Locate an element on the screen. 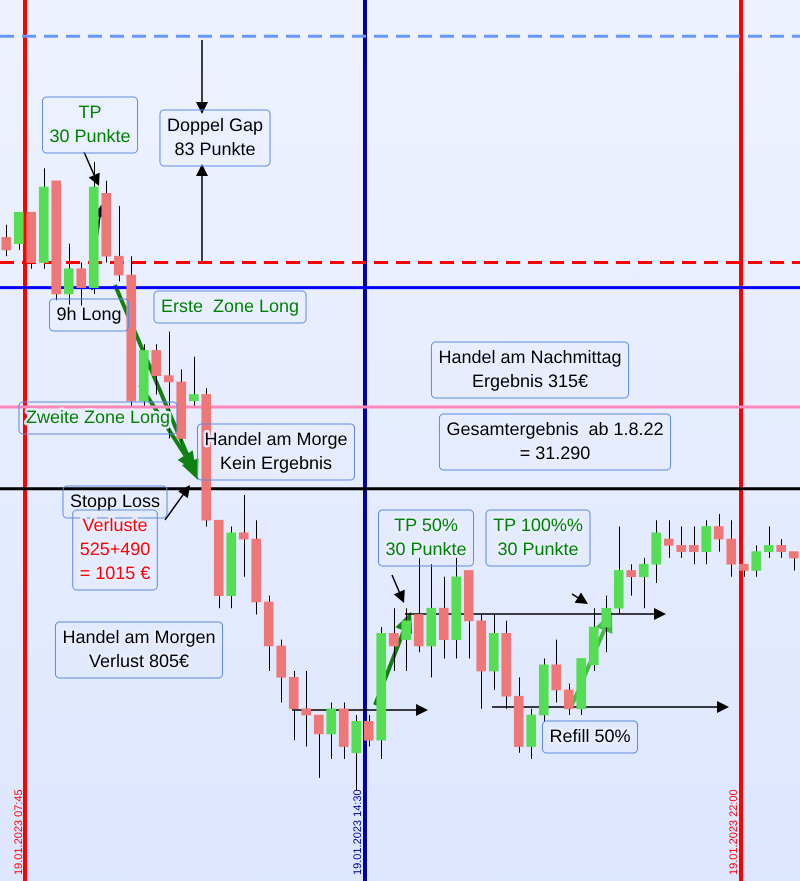 This screenshot has width=800, height=881. annotation: 19.01.2023 07:45 is located at coordinates (19, 832).